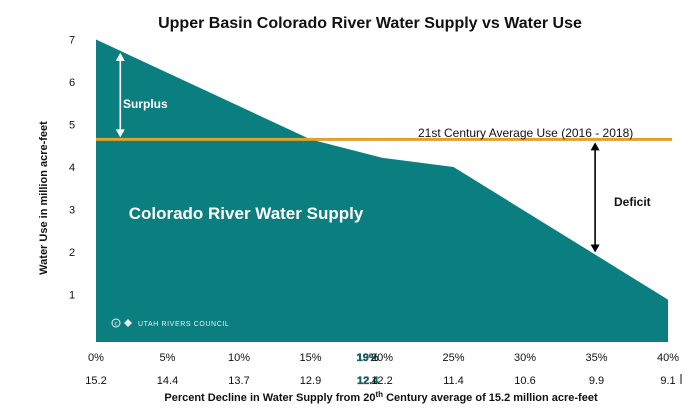  Describe the element at coordinates (239, 358) in the screenshot. I see `x-tick-percent: 10%` at that location.